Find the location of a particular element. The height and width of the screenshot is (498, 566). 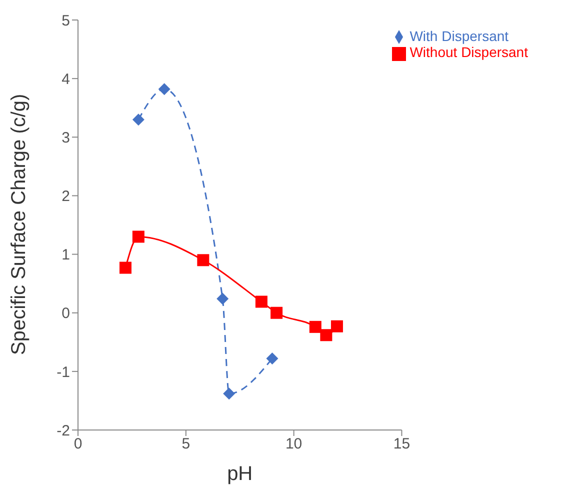

x-axis-title: pH is located at coordinates (240, 474).